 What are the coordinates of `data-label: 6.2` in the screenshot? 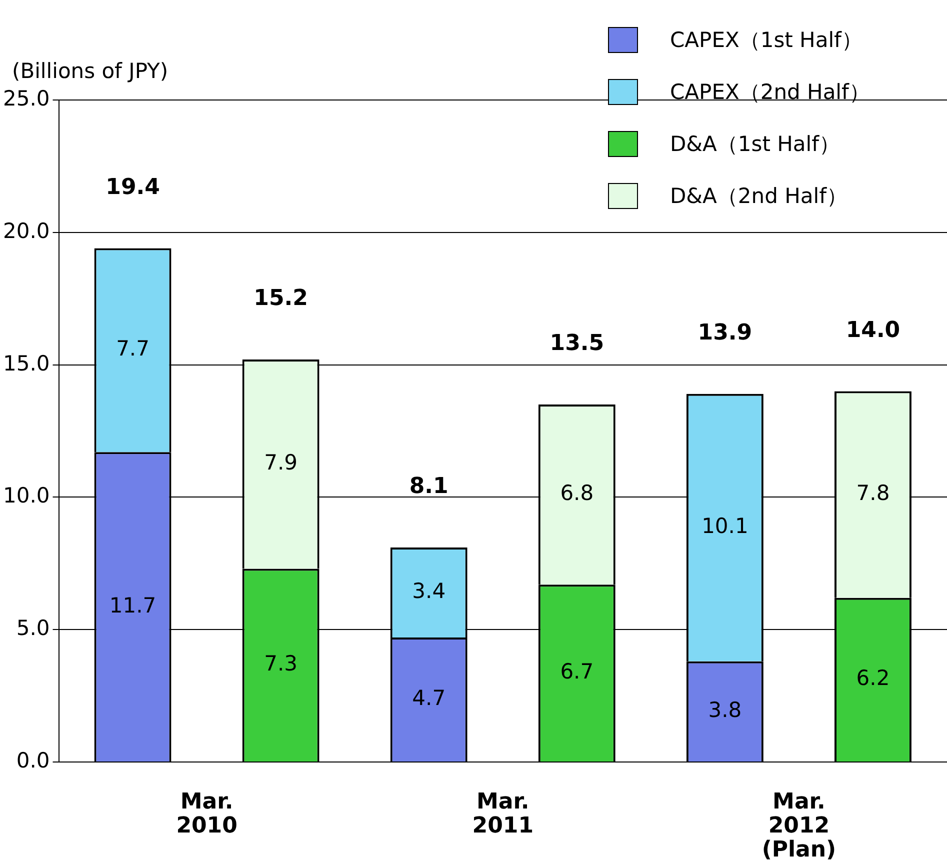 It's located at (873, 678).